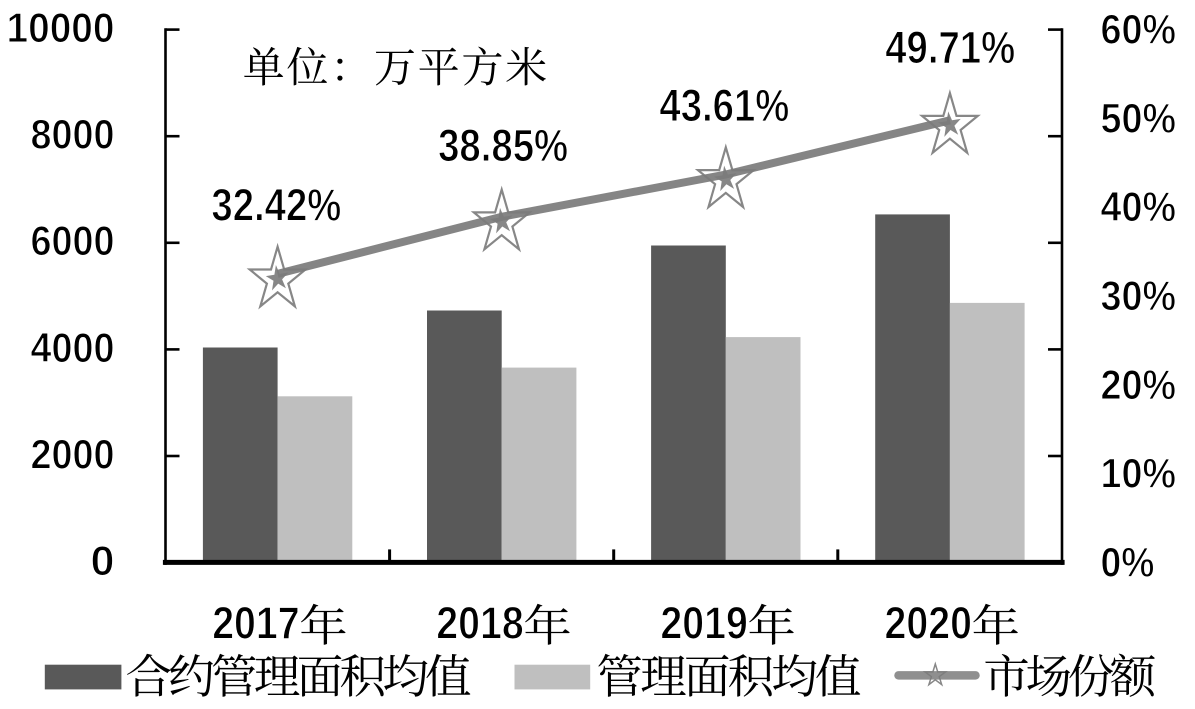  What do you see at coordinates (1128, 562) in the screenshot?
I see `svg-text: 0%` at bounding box center [1128, 562].